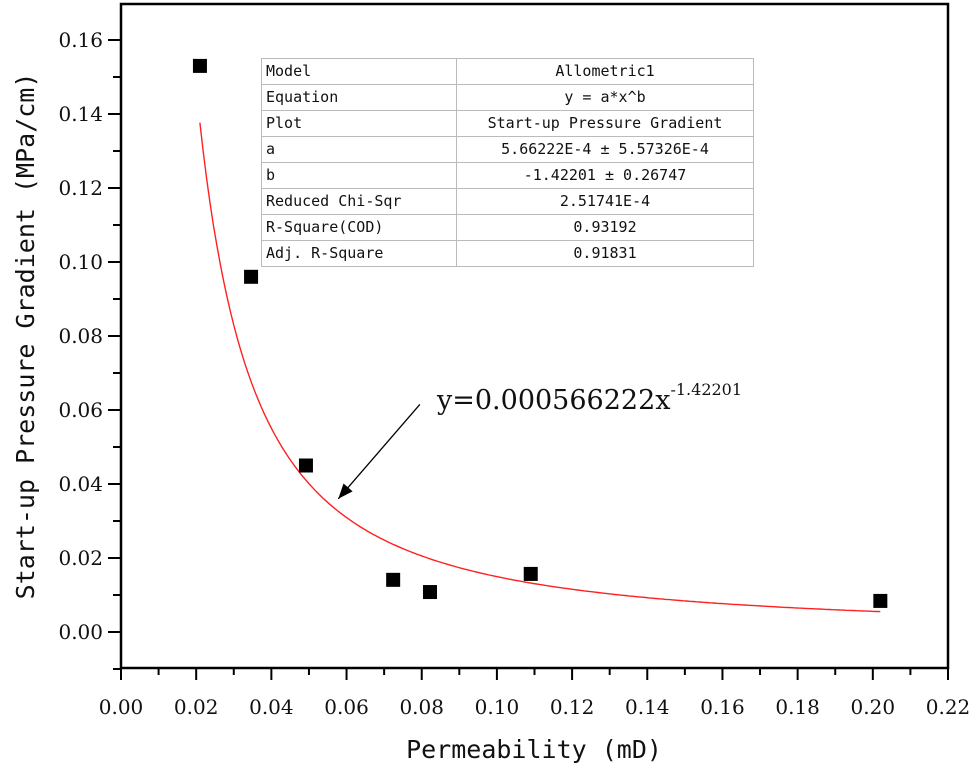 Image resolution: width=978 pixels, height=769 pixels. I want to click on x-tick-label: 0.14, so click(647, 707).